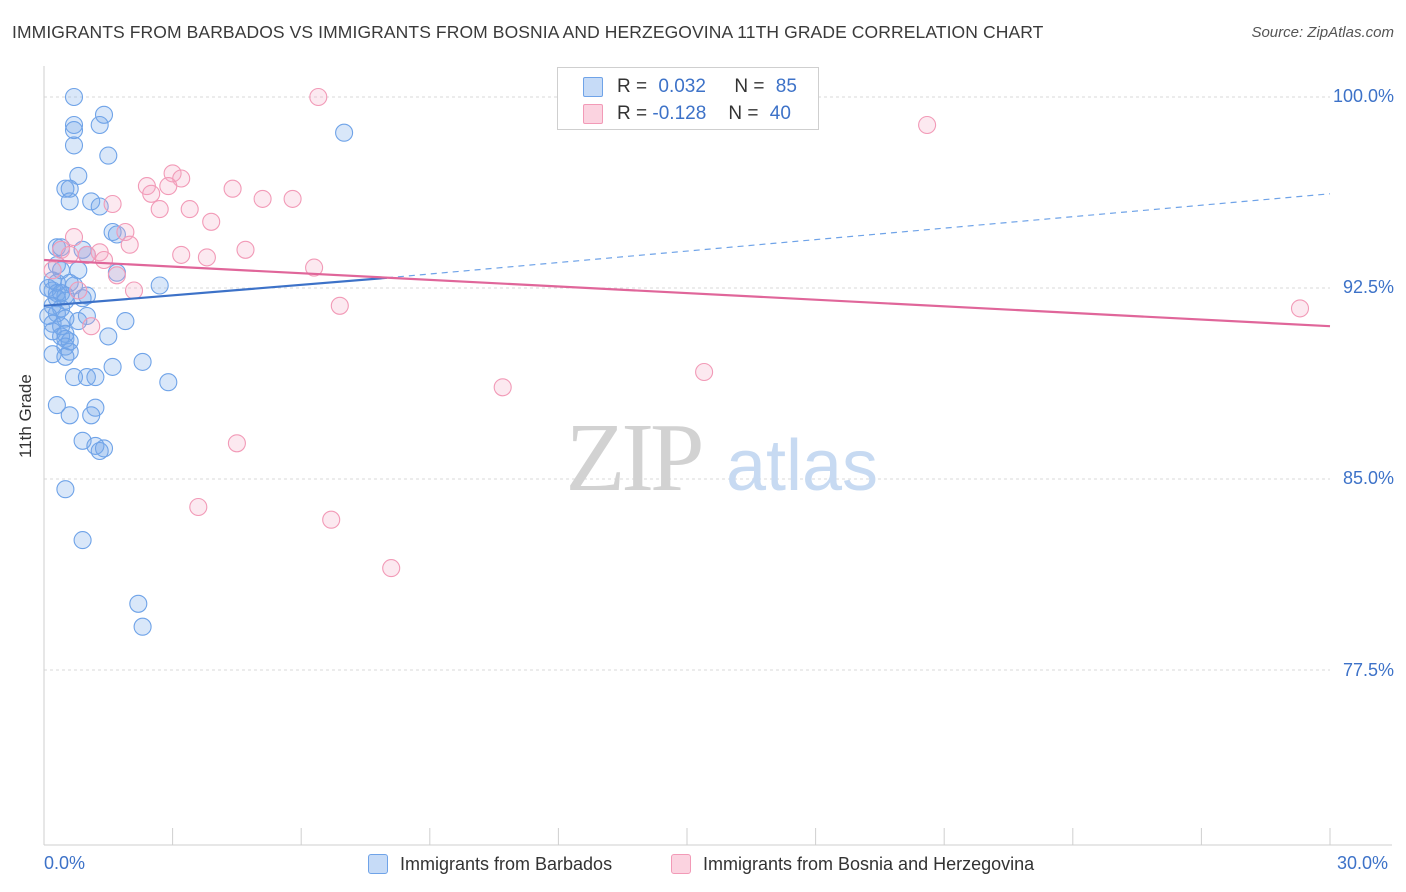 The height and width of the screenshot is (892, 1406). Describe the element at coordinates (858, 236) in the screenshot. I see `barbados-trend-extension` at that location.